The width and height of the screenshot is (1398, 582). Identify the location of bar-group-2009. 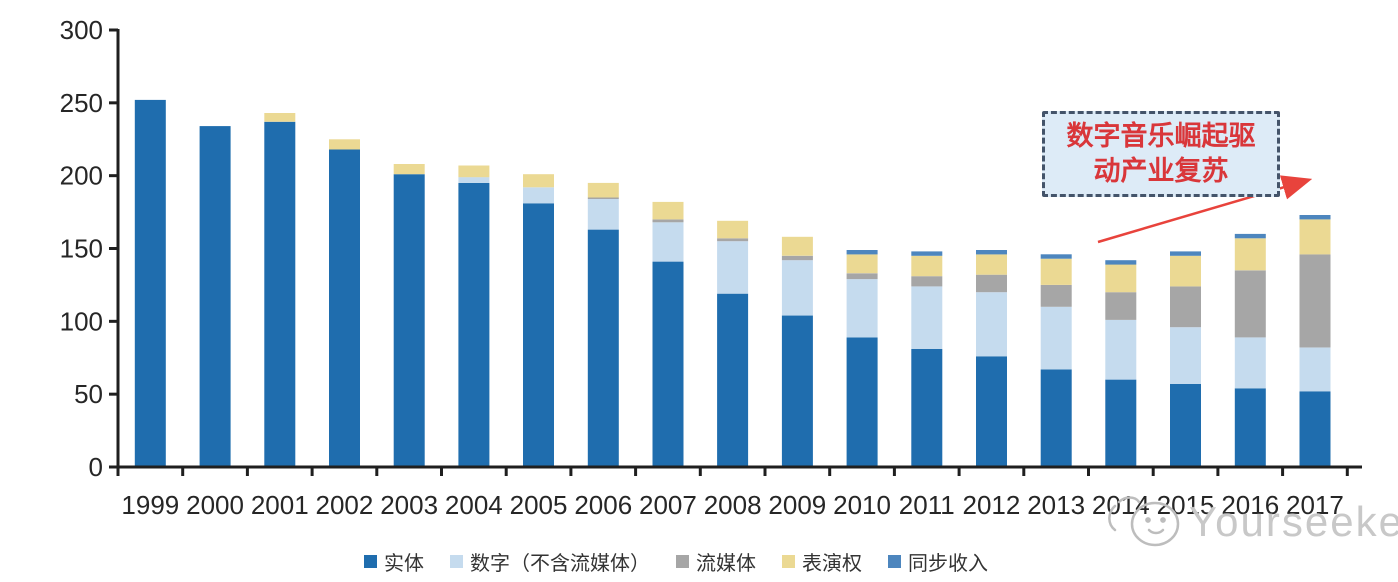
(797, 351).